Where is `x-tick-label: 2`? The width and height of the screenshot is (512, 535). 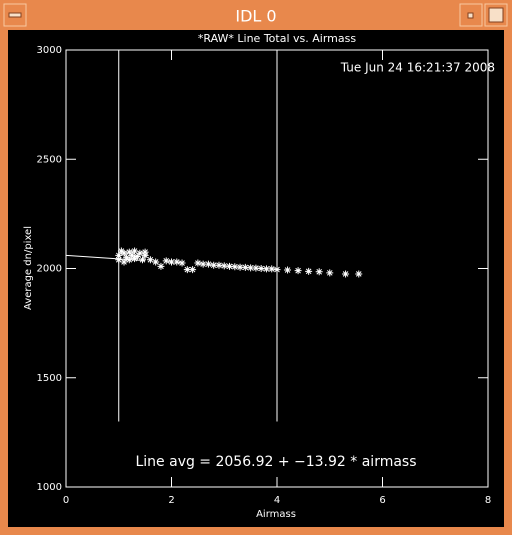
x-tick-label: 2 is located at coordinates (171, 500).